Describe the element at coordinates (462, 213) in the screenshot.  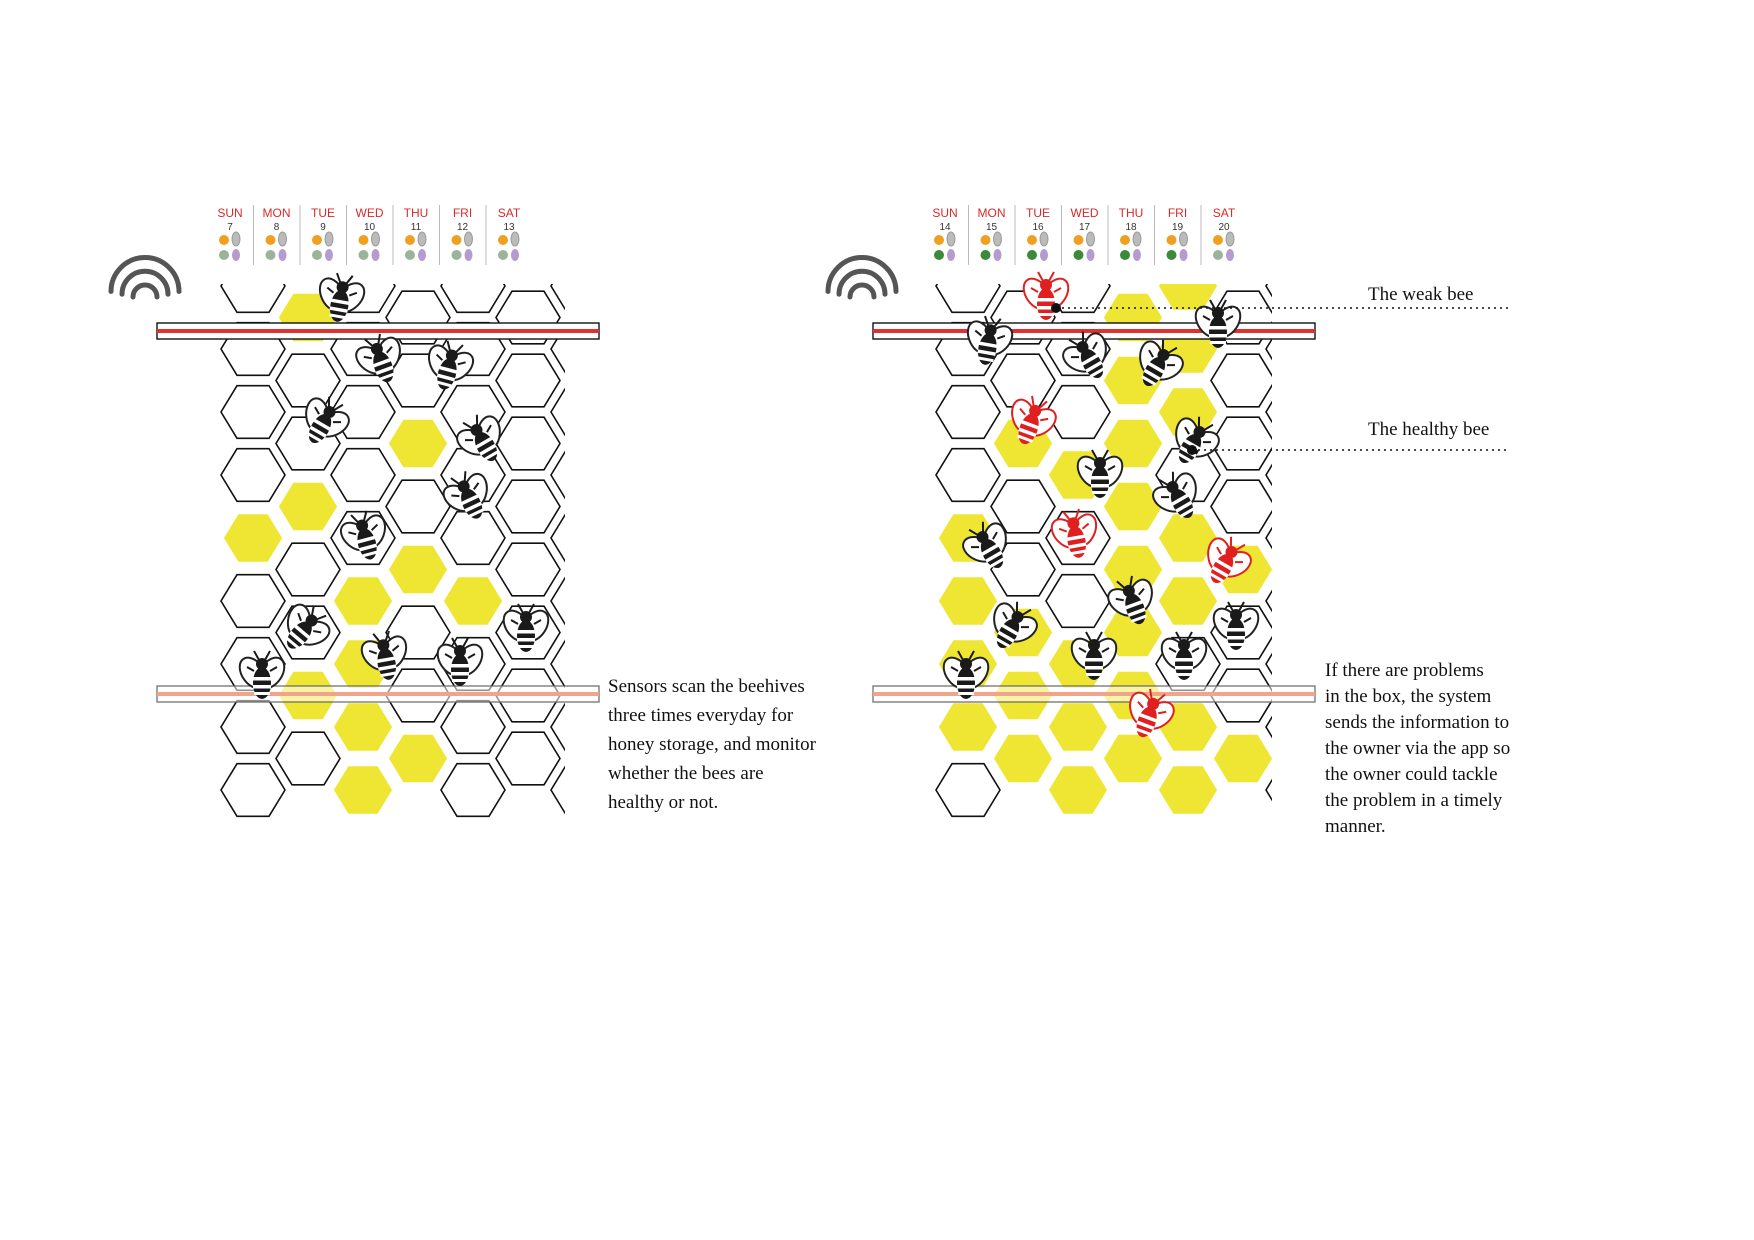
I see `calendar-day-name: FRI` at that location.